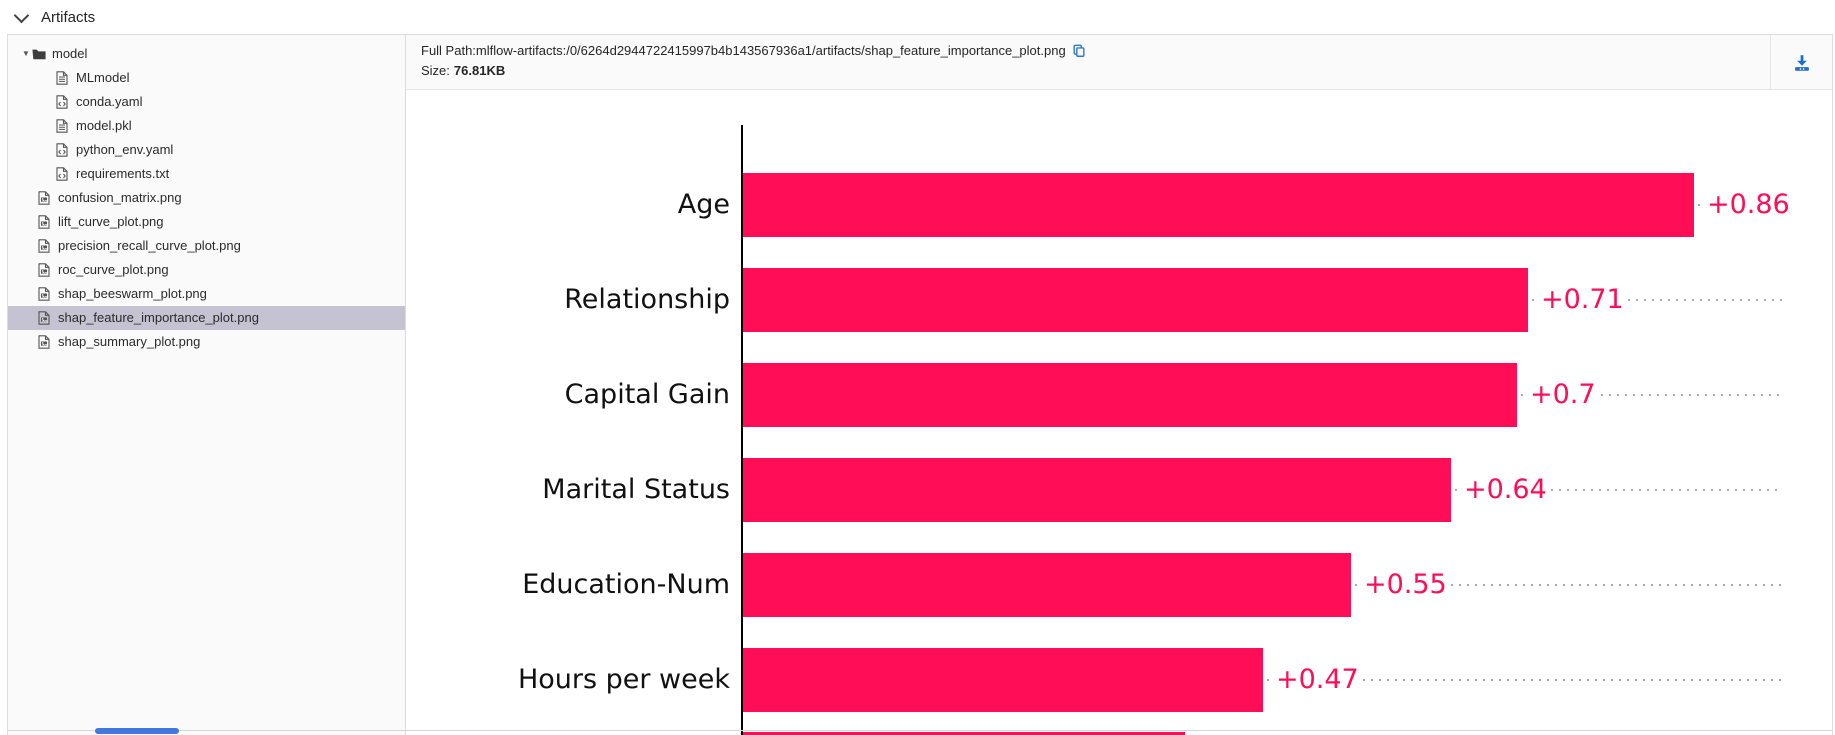  Describe the element at coordinates (149, 245) in the screenshot. I see `tree-item-label: precision_recall_curve_plot.png` at that location.